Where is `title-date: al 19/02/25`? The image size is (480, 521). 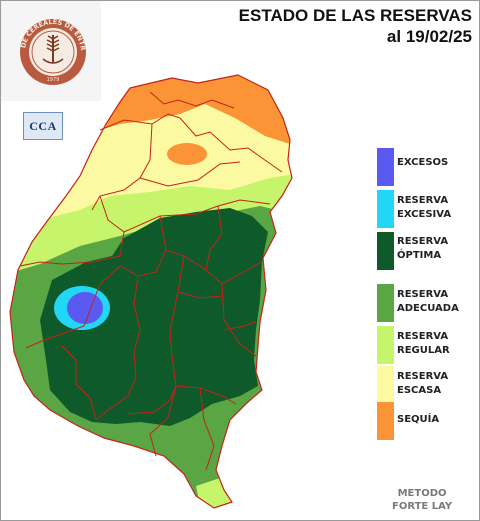
title-date: al 19/02/25 is located at coordinates (429, 36).